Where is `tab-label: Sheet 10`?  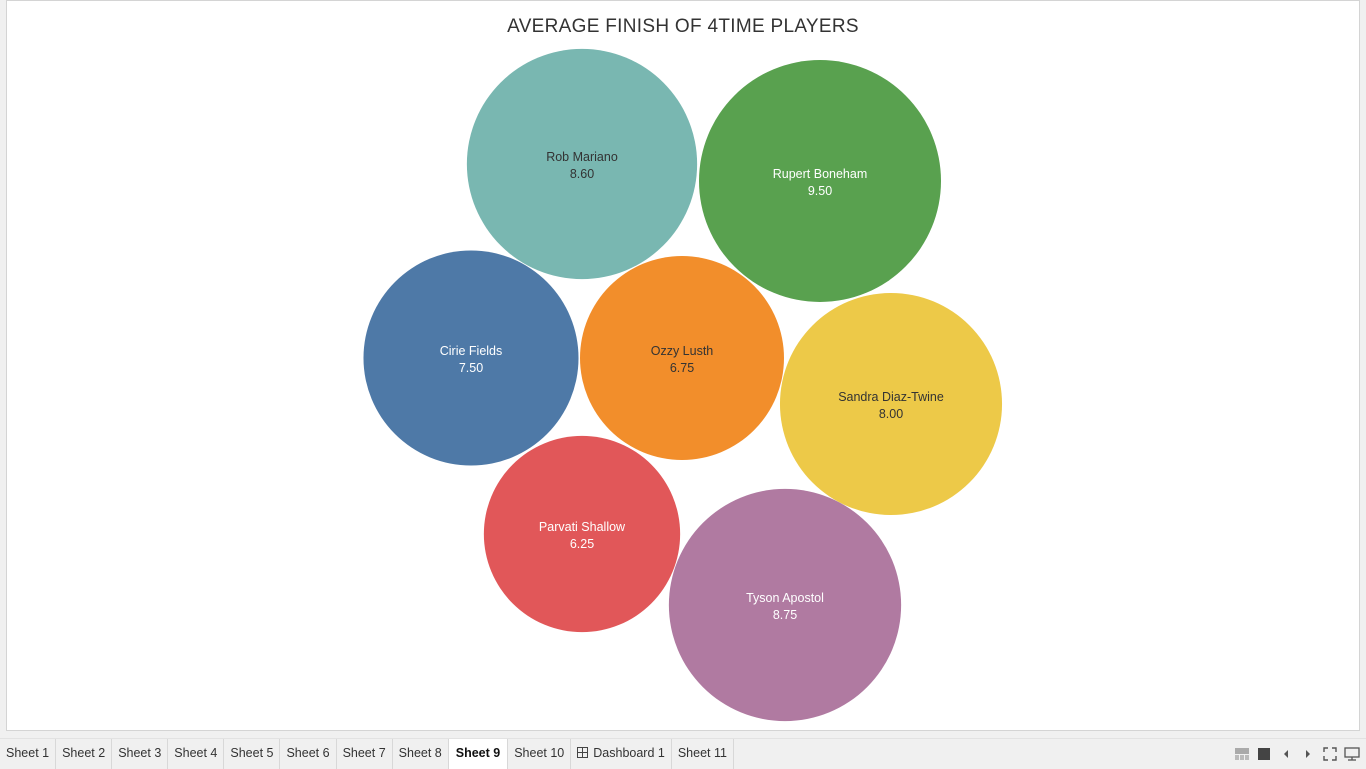
tab-label: Sheet 10 is located at coordinates (539, 753).